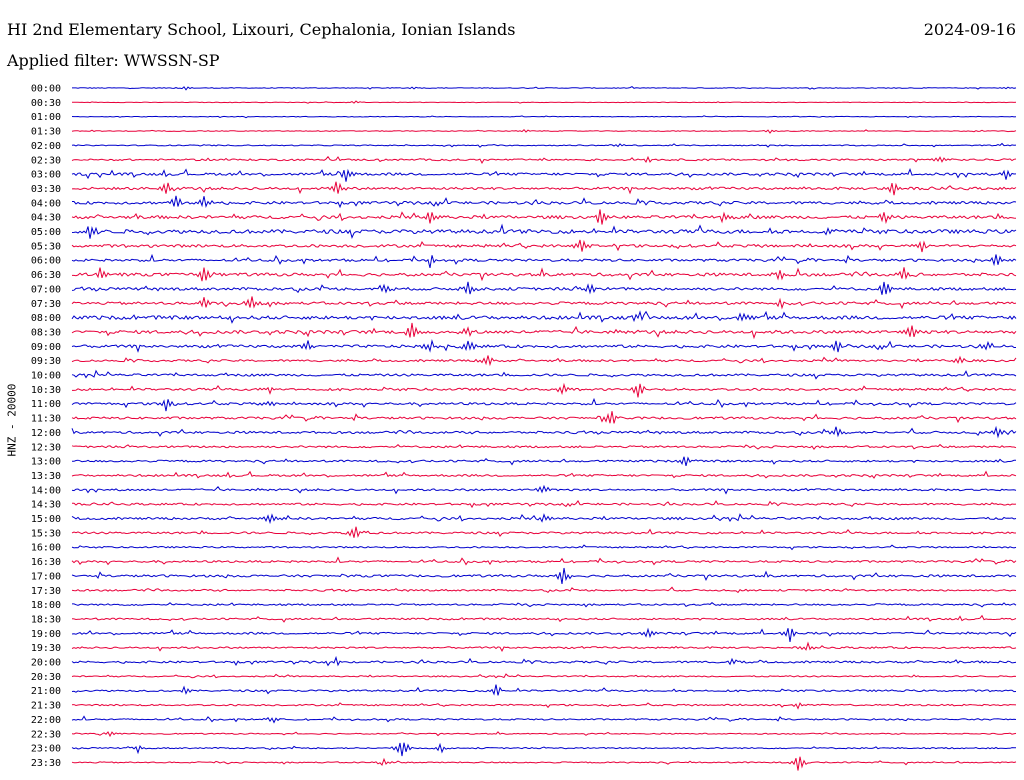 The image size is (1024, 780). I want to click on row-time-label: 08:00, so click(46, 318).